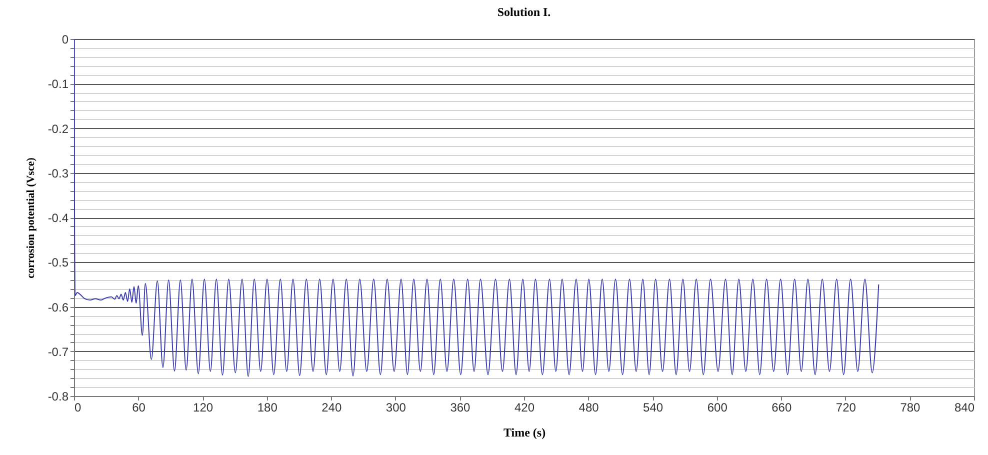 The height and width of the screenshot is (455, 988). What do you see at coordinates (78, 407) in the screenshot?
I see `x-tick-label: 0` at bounding box center [78, 407].